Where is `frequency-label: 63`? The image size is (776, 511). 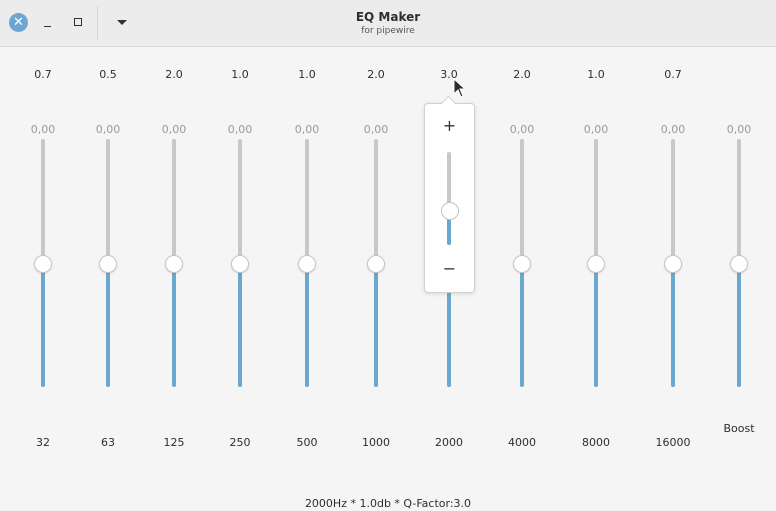 frequency-label: 63 is located at coordinates (108, 442).